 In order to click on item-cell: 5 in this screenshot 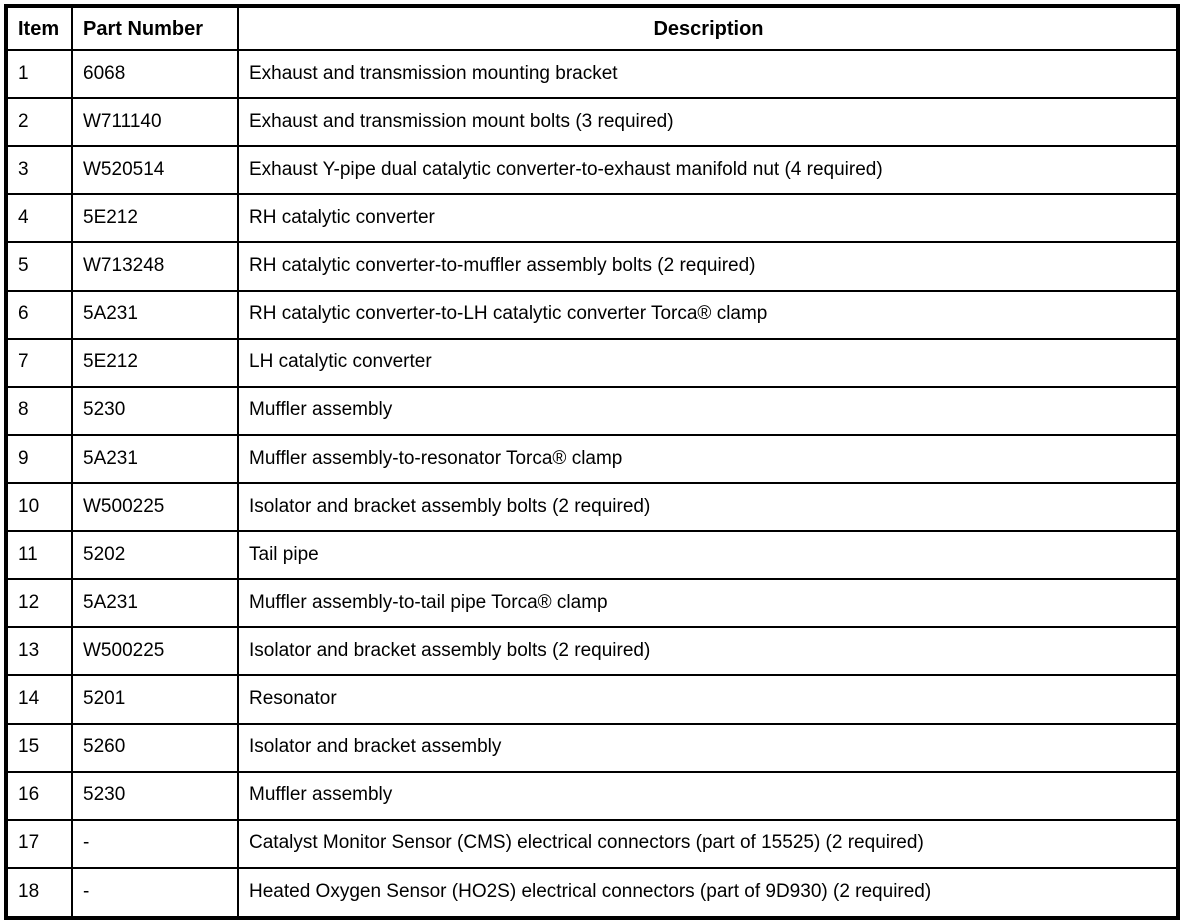, I will do `click(39, 266)`.